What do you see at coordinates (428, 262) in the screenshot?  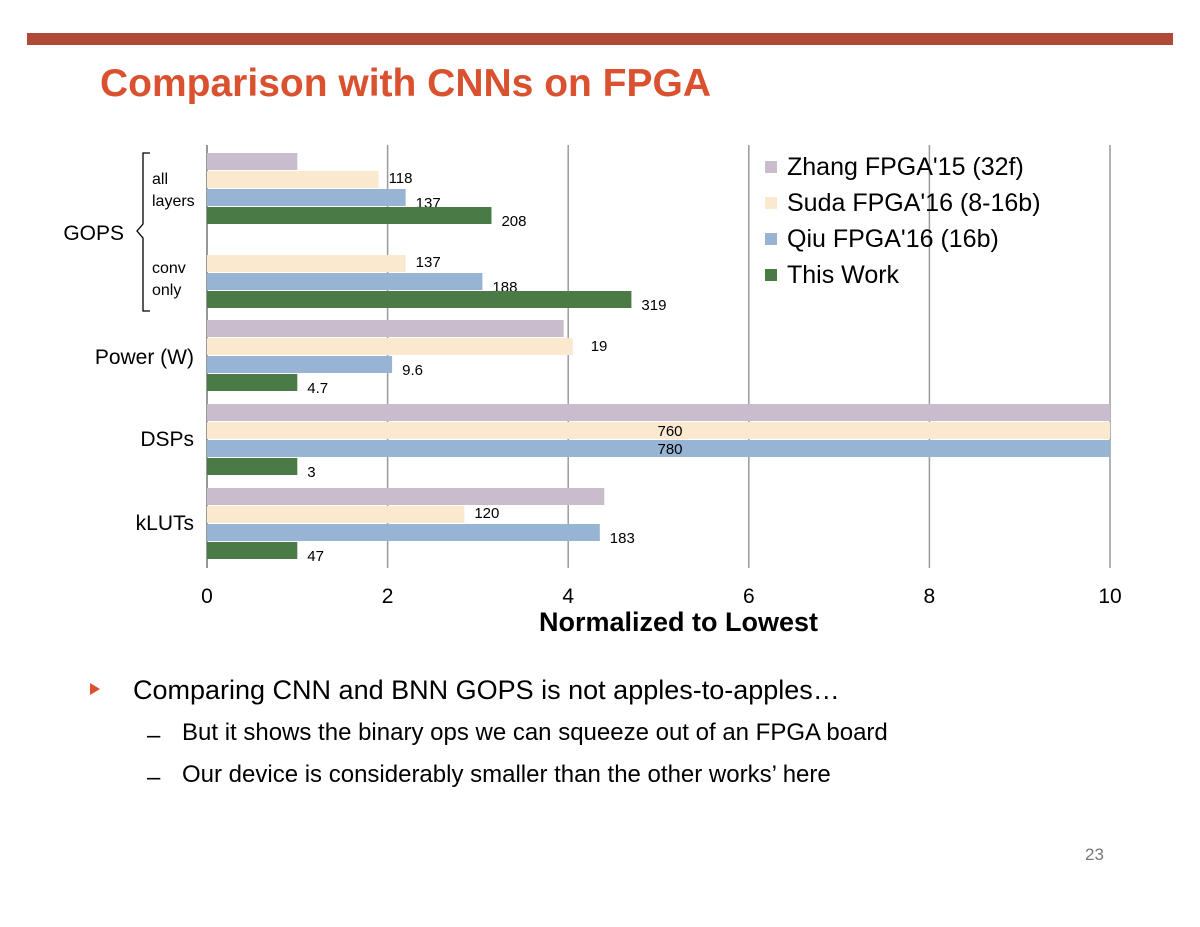 I see `bar-data-label: 137` at bounding box center [428, 262].